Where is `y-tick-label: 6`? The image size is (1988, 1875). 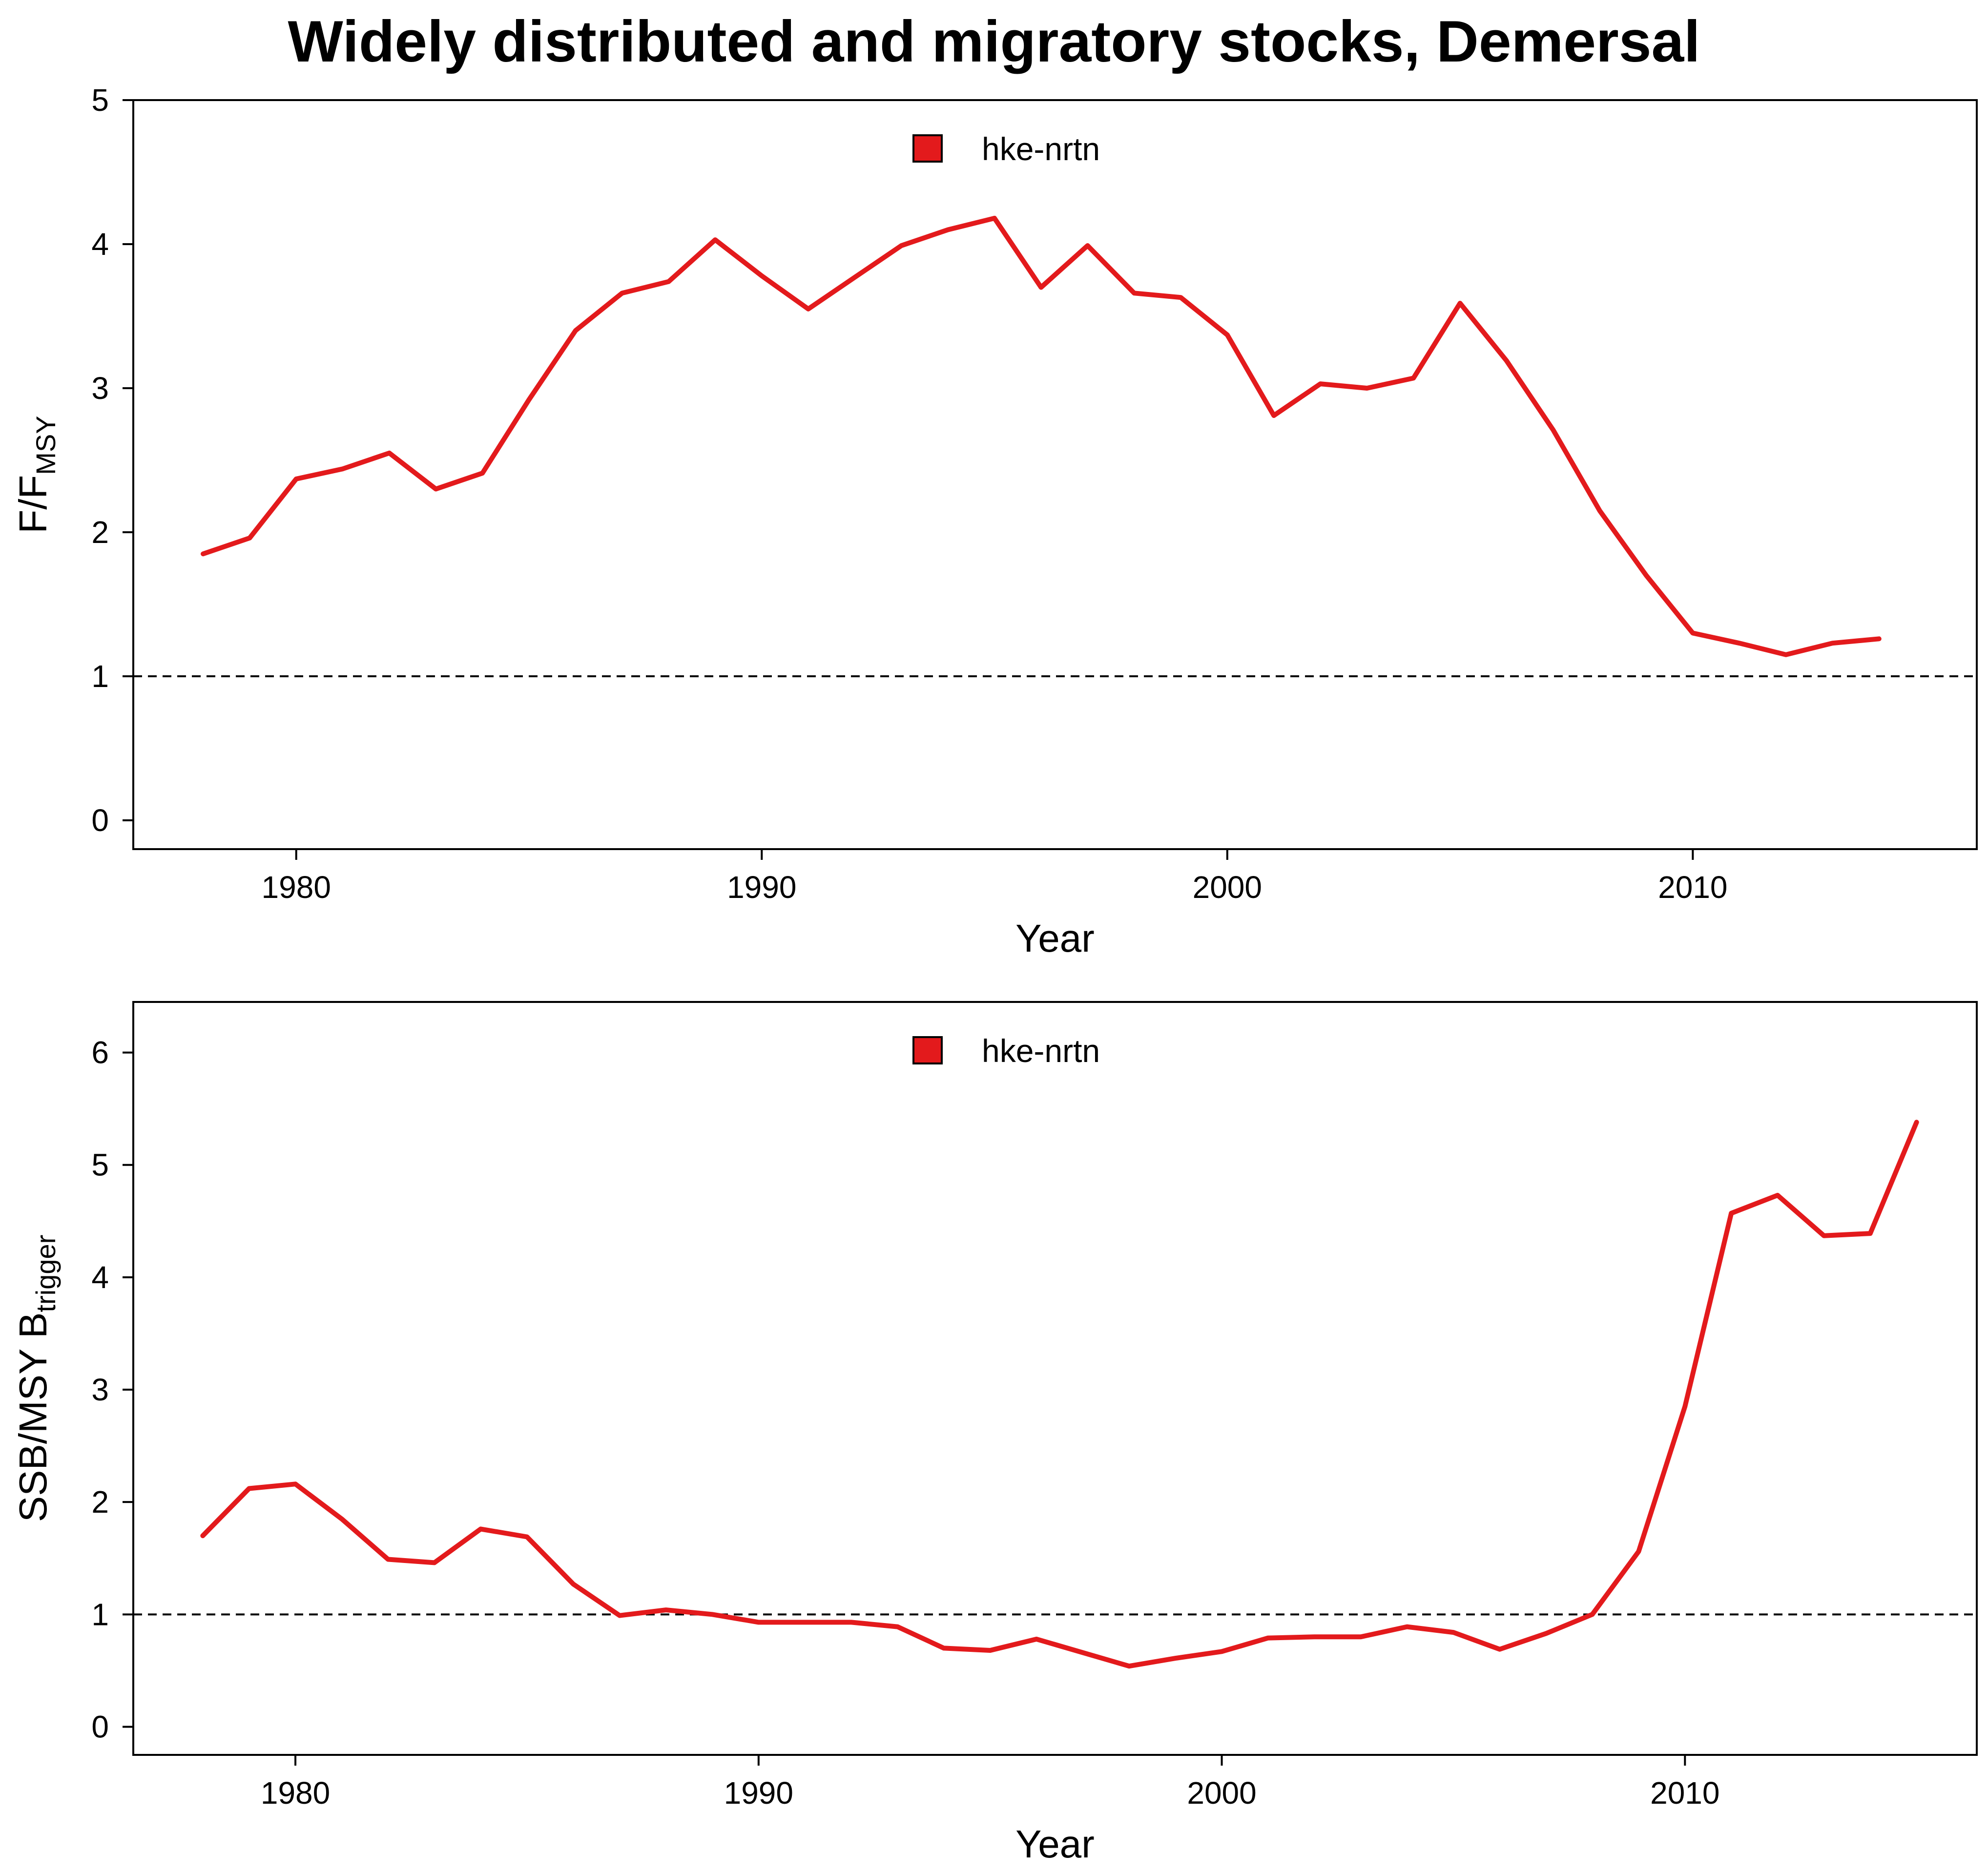 y-tick-label: 6 is located at coordinates (100, 1052).